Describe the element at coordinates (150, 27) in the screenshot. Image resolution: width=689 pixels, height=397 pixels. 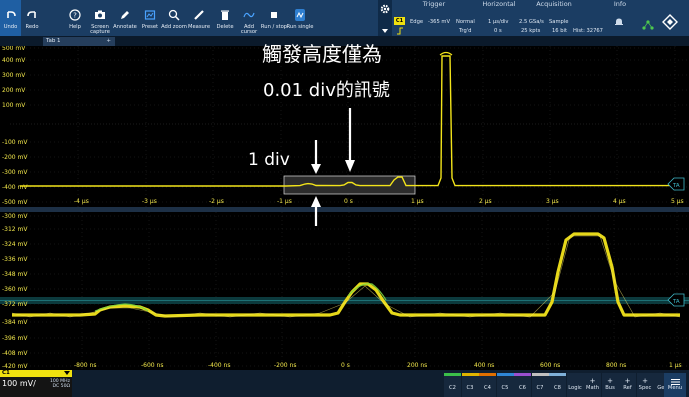
I see `preset-label: Preset` at that location.